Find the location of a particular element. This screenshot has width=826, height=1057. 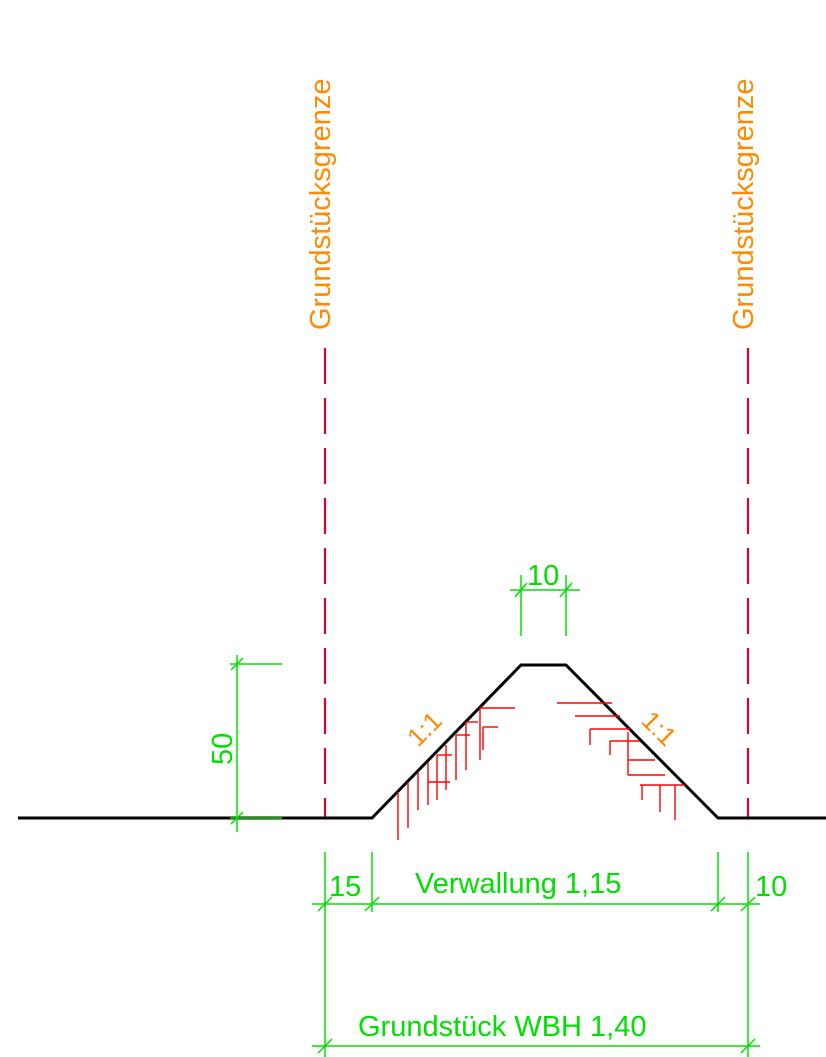

plot-dimension-chain is located at coordinates (536, 1046).